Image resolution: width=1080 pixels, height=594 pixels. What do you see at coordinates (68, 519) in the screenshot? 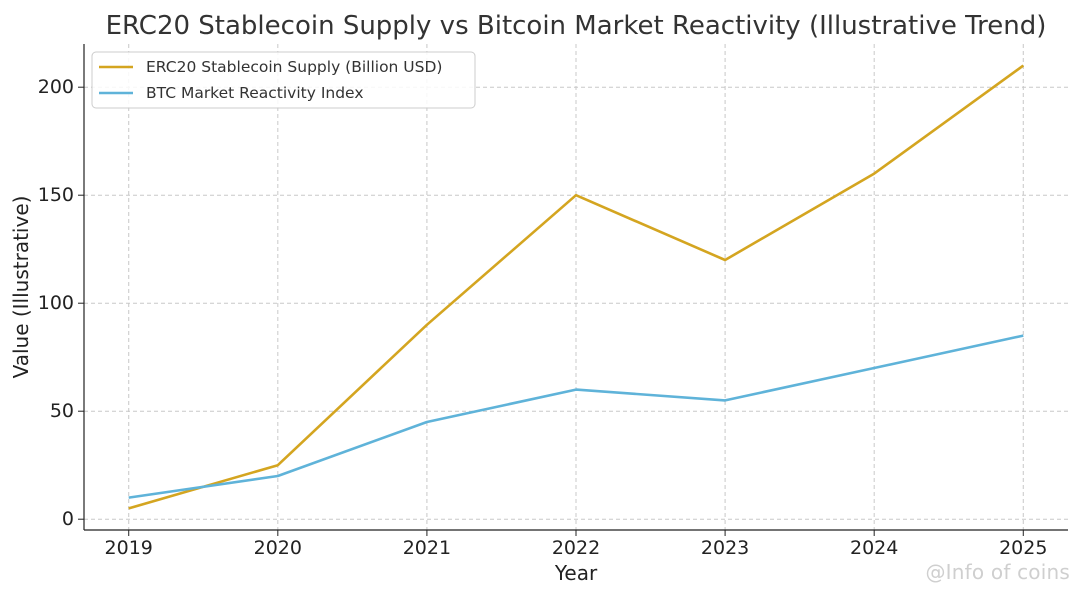
I see `y-tick-label: 0` at bounding box center [68, 519].